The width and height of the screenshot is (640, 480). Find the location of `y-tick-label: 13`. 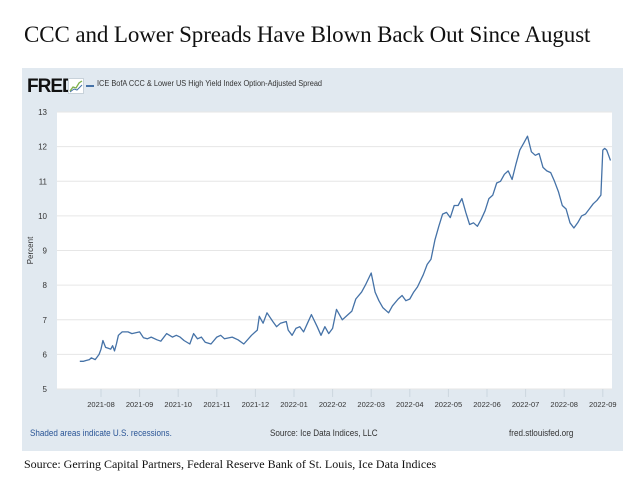

y-tick-label: 13 is located at coordinates (42, 112).